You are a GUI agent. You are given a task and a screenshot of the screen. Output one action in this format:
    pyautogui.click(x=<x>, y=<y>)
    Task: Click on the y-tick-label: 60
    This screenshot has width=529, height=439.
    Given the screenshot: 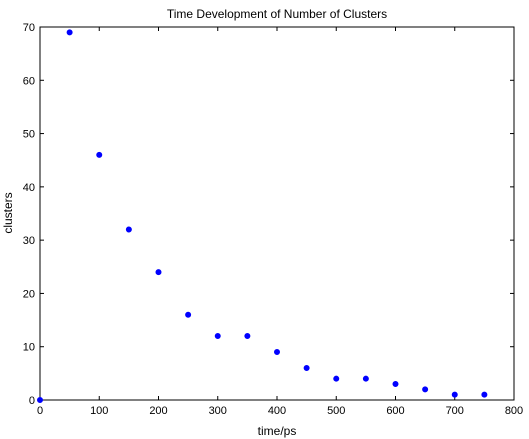 What is the action you would take?
    pyautogui.click(x=29, y=81)
    